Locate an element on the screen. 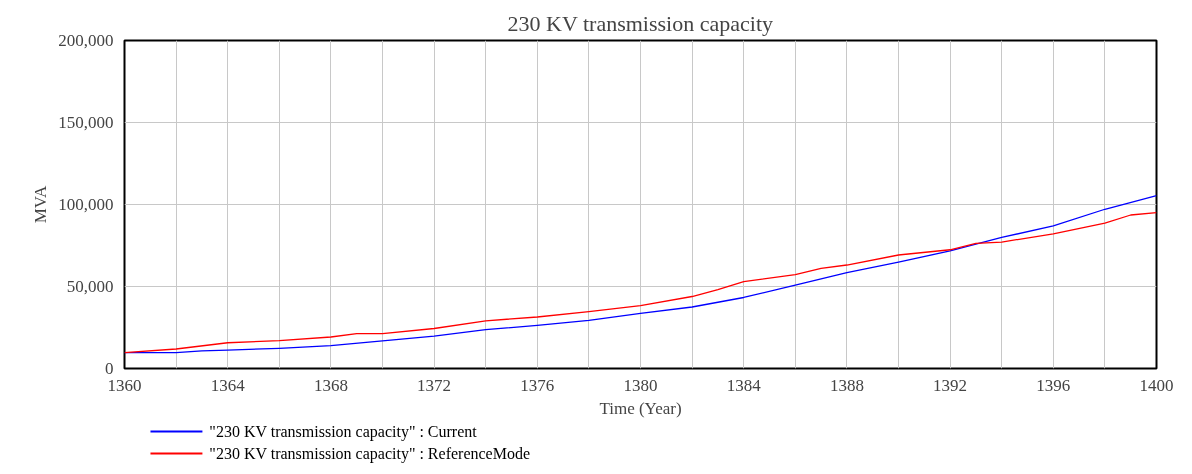  x-tick-label: 1400 is located at coordinates (1156, 385).